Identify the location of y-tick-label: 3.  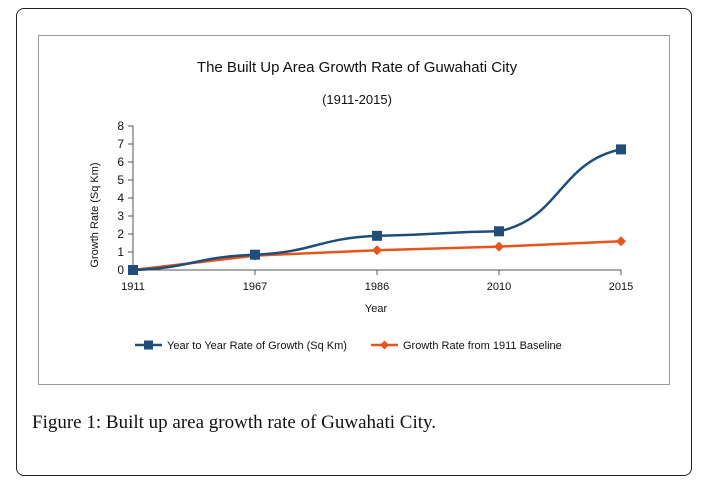
(120, 216).